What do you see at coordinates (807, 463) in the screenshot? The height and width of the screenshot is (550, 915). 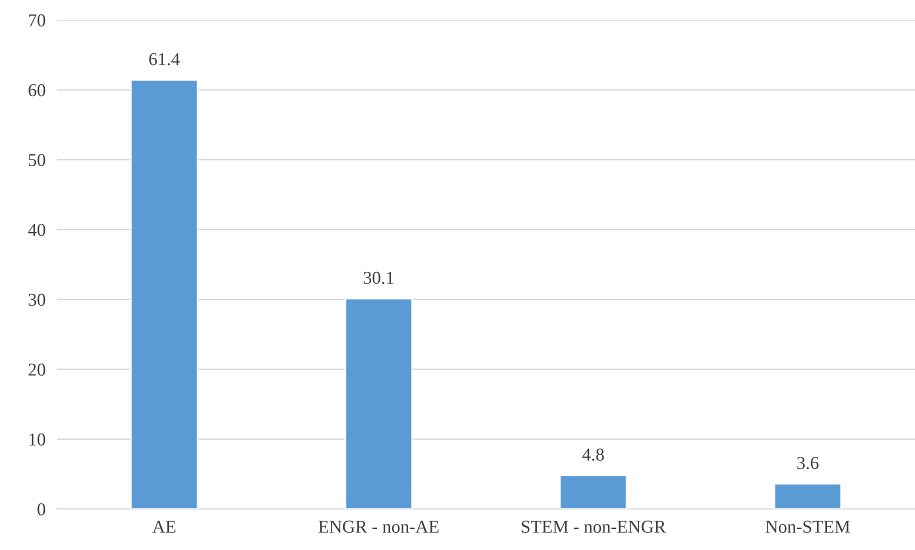 I see `data-label: 3.6` at bounding box center [807, 463].